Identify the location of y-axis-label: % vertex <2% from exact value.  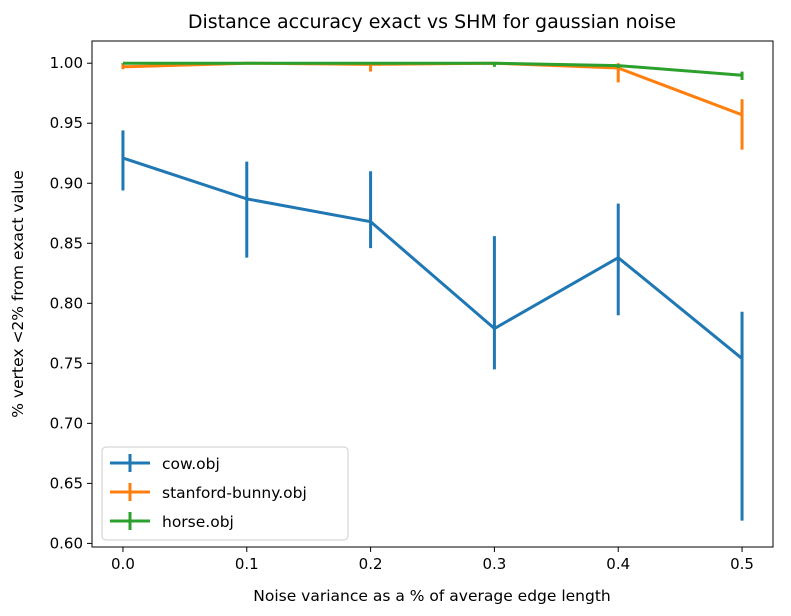
(18, 293).